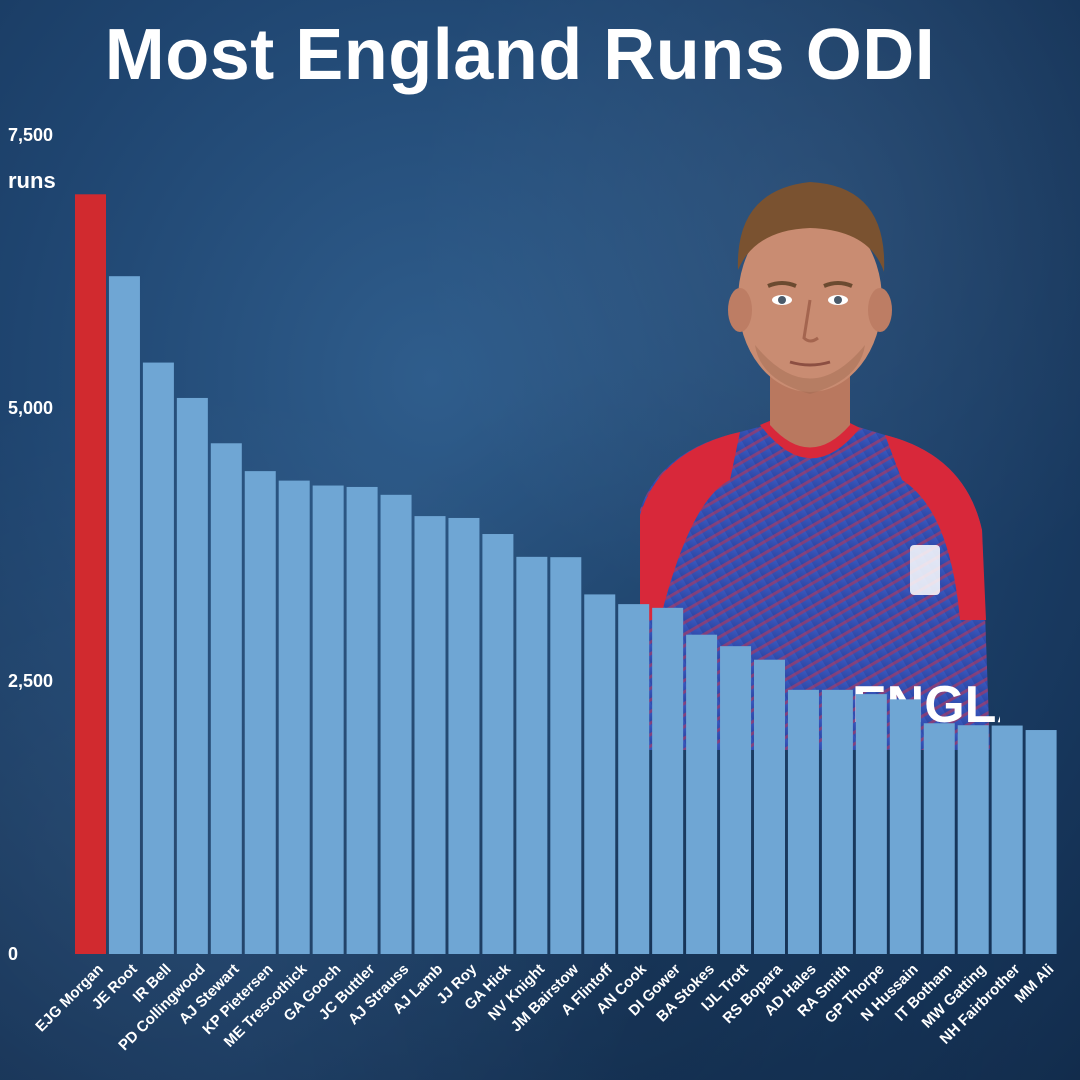 The height and width of the screenshot is (1080, 1080). What do you see at coordinates (294, 717) in the screenshot?
I see `bar-me-trescothick` at bounding box center [294, 717].